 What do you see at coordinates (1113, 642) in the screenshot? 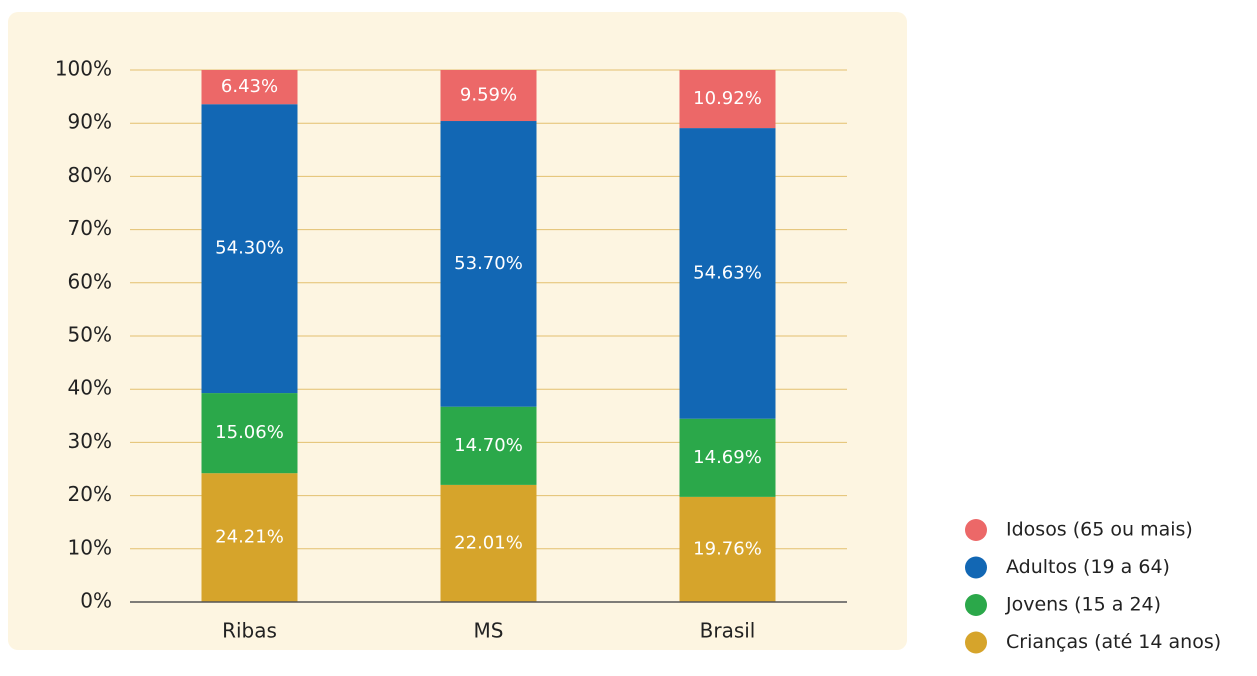
I see `legend-label: Crianças (até 14 anos)` at bounding box center [1113, 642].